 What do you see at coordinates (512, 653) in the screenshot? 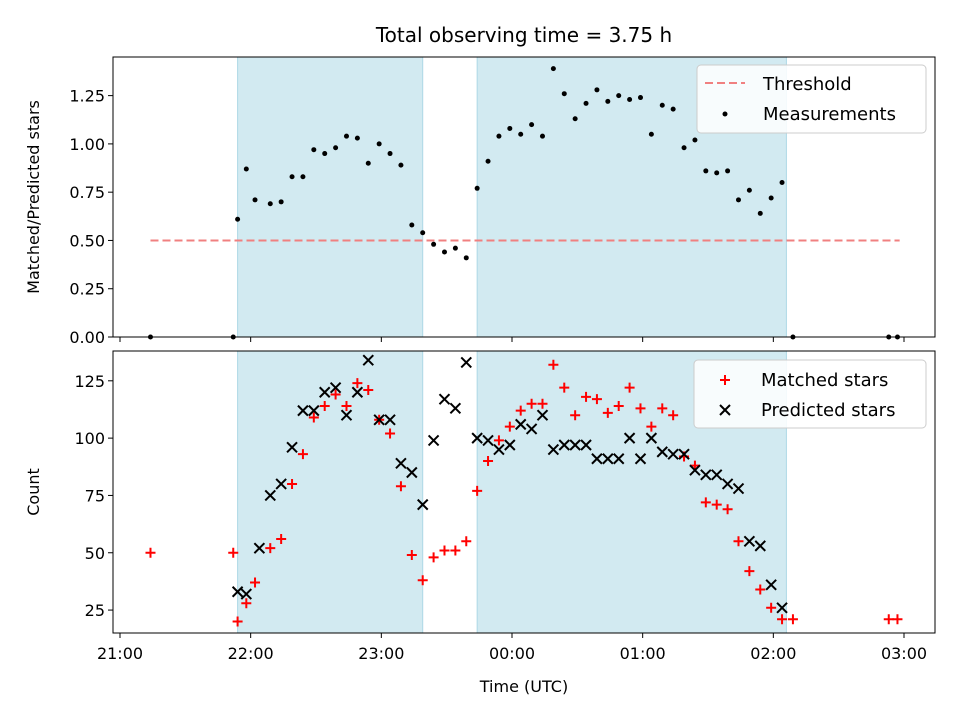
I see `x-tick-label: 00:00` at bounding box center [512, 653].